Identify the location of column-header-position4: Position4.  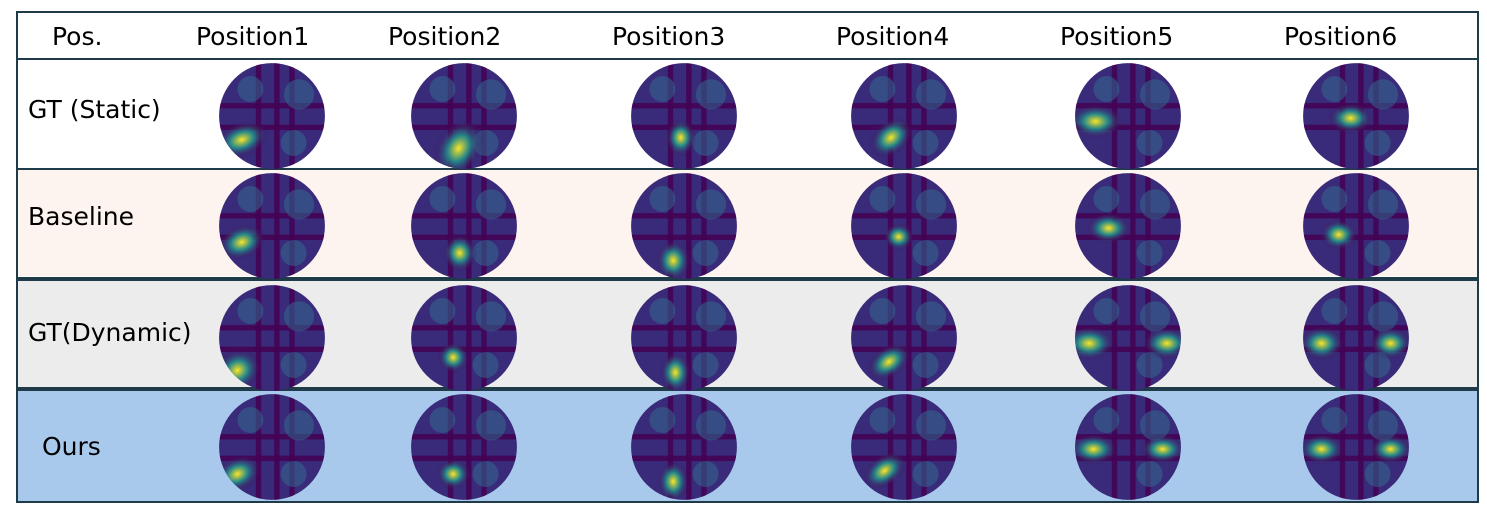
(893, 36).